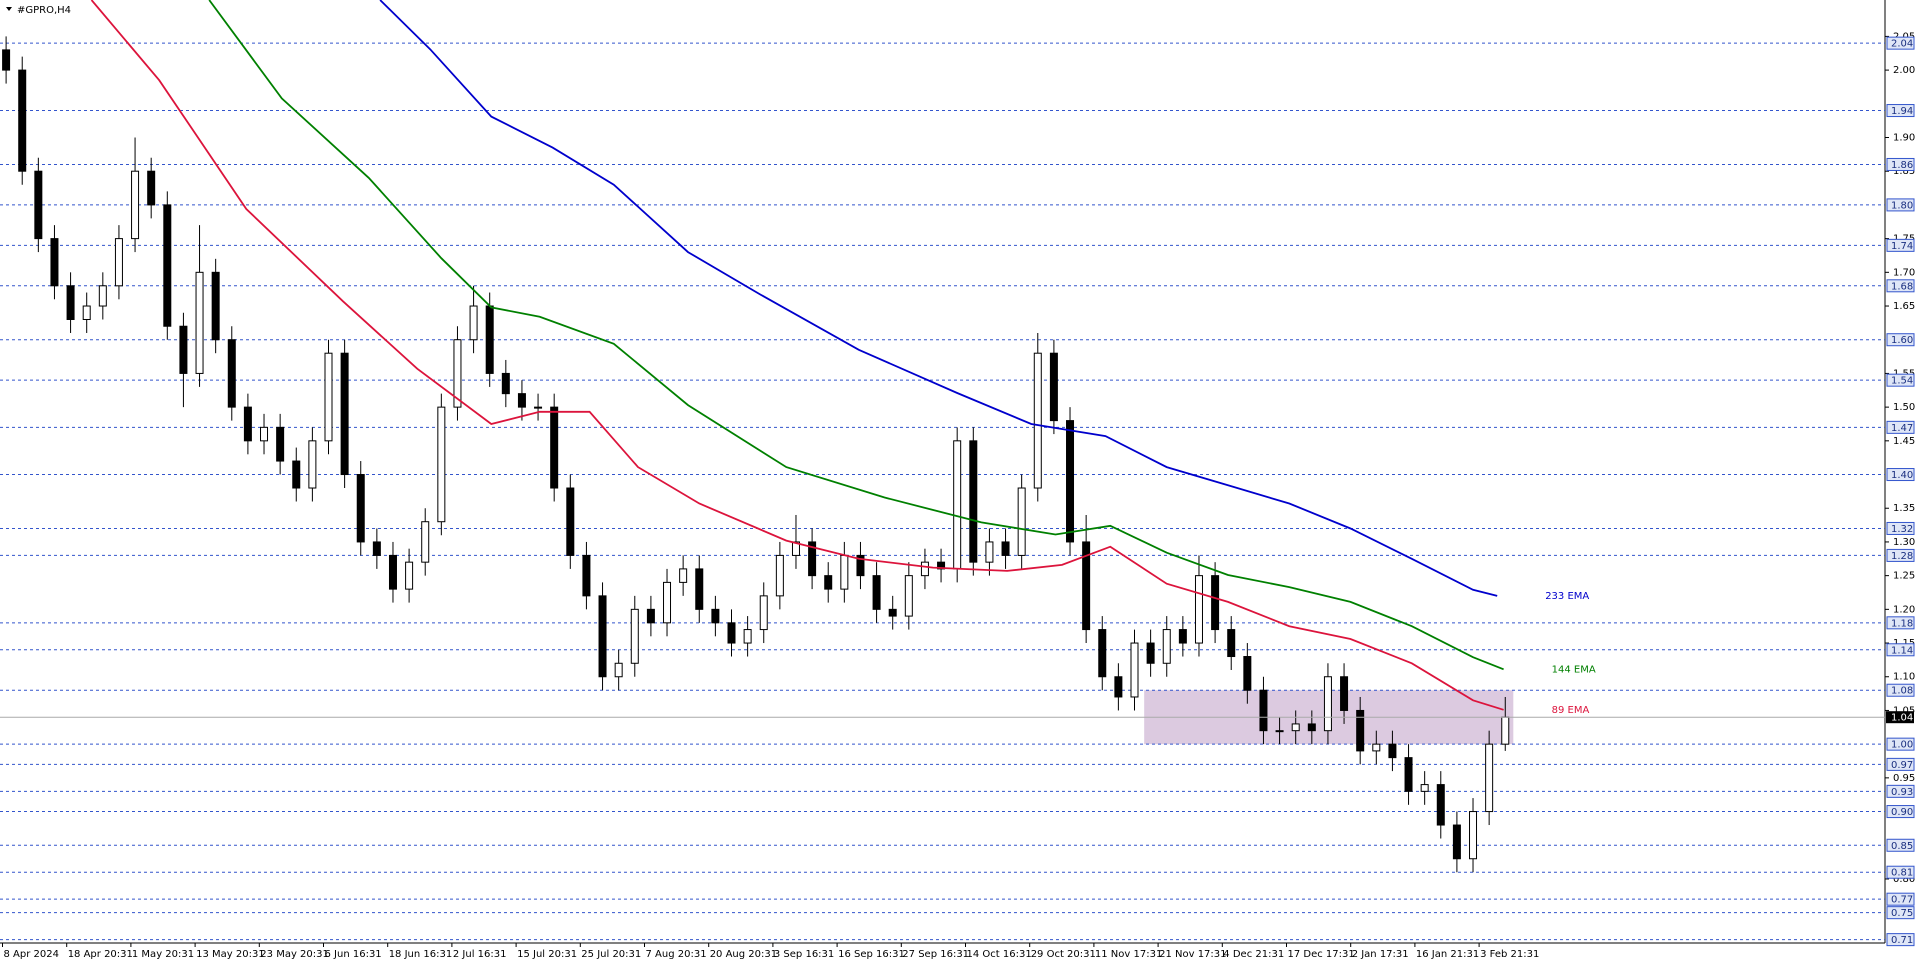  Describe the element at coordinates (1904, 407) in the screenshot. I see `y-tick-label: 1.50` at that location.